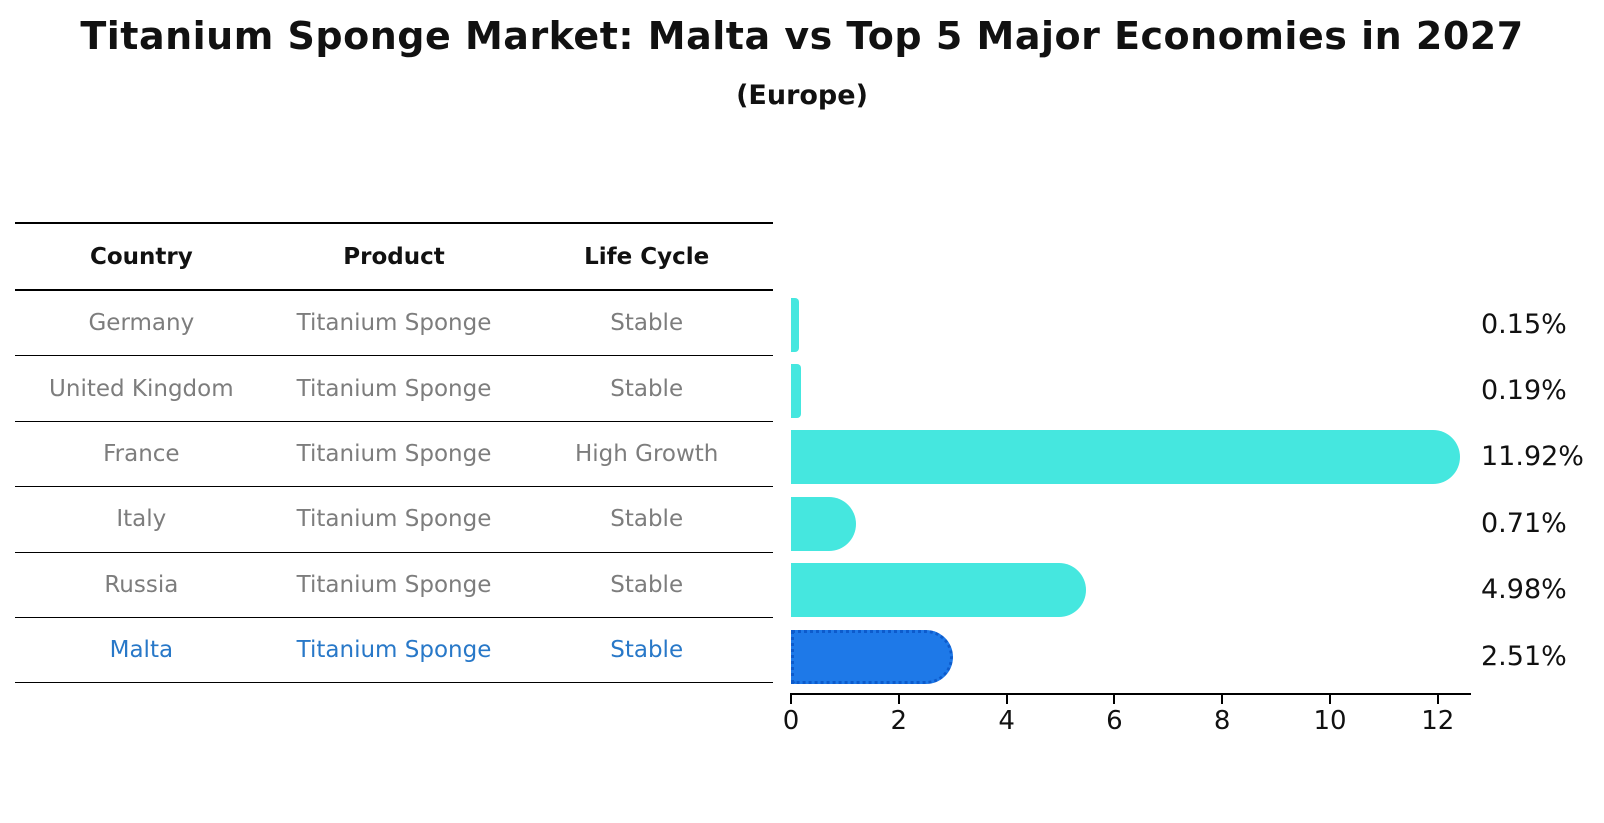  I want to click on value-label: 4.98%, so click(1524, 590).